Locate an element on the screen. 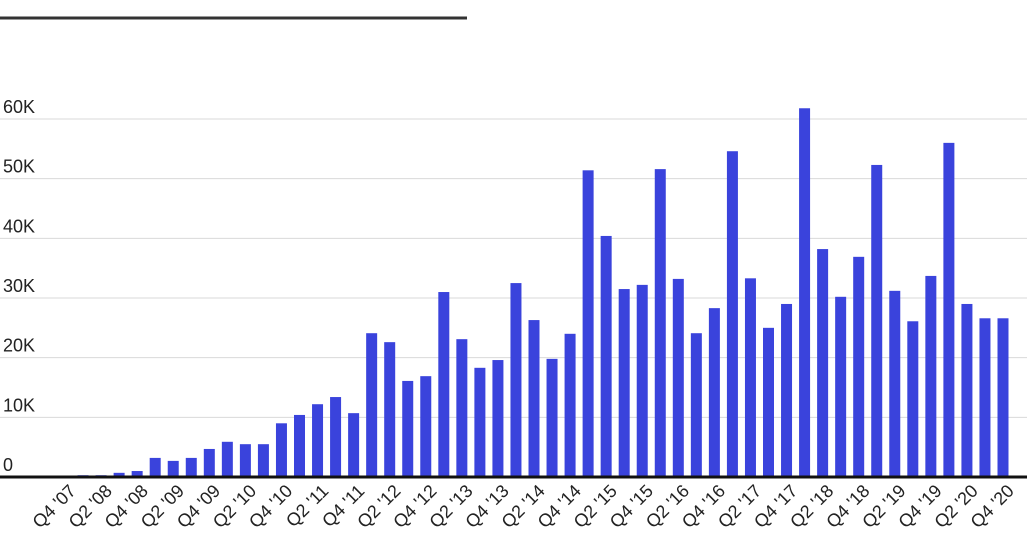 The width and height of the screenshot is (1027, 553). y-tick-label: 40K is located at coordinates (19, 226).